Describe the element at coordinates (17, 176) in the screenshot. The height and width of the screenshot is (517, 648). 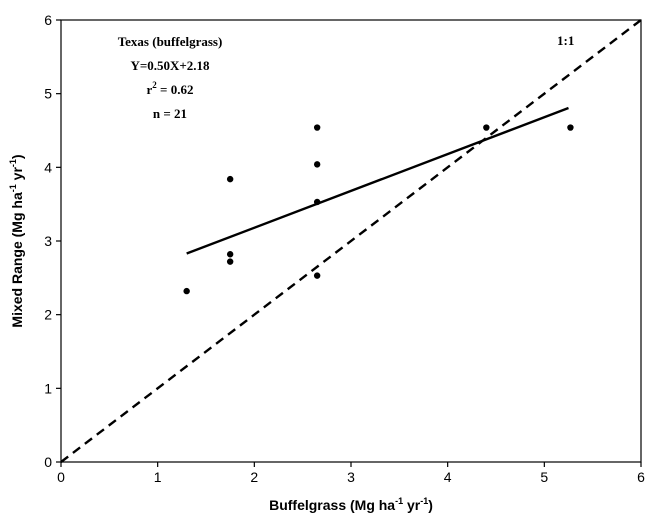
I see `y-axis-title-mid: yr` at that location.